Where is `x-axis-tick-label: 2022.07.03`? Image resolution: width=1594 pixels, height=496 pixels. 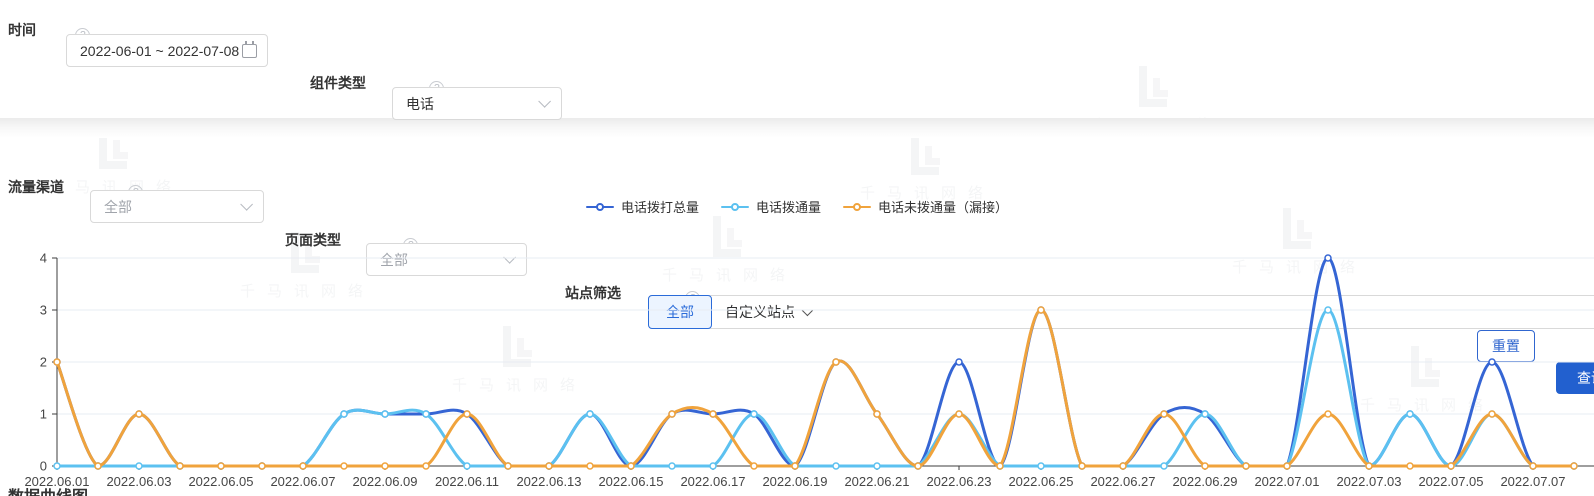 x-axis-tick-label: 2022.07.03 is located at coordinates (1368, 481).